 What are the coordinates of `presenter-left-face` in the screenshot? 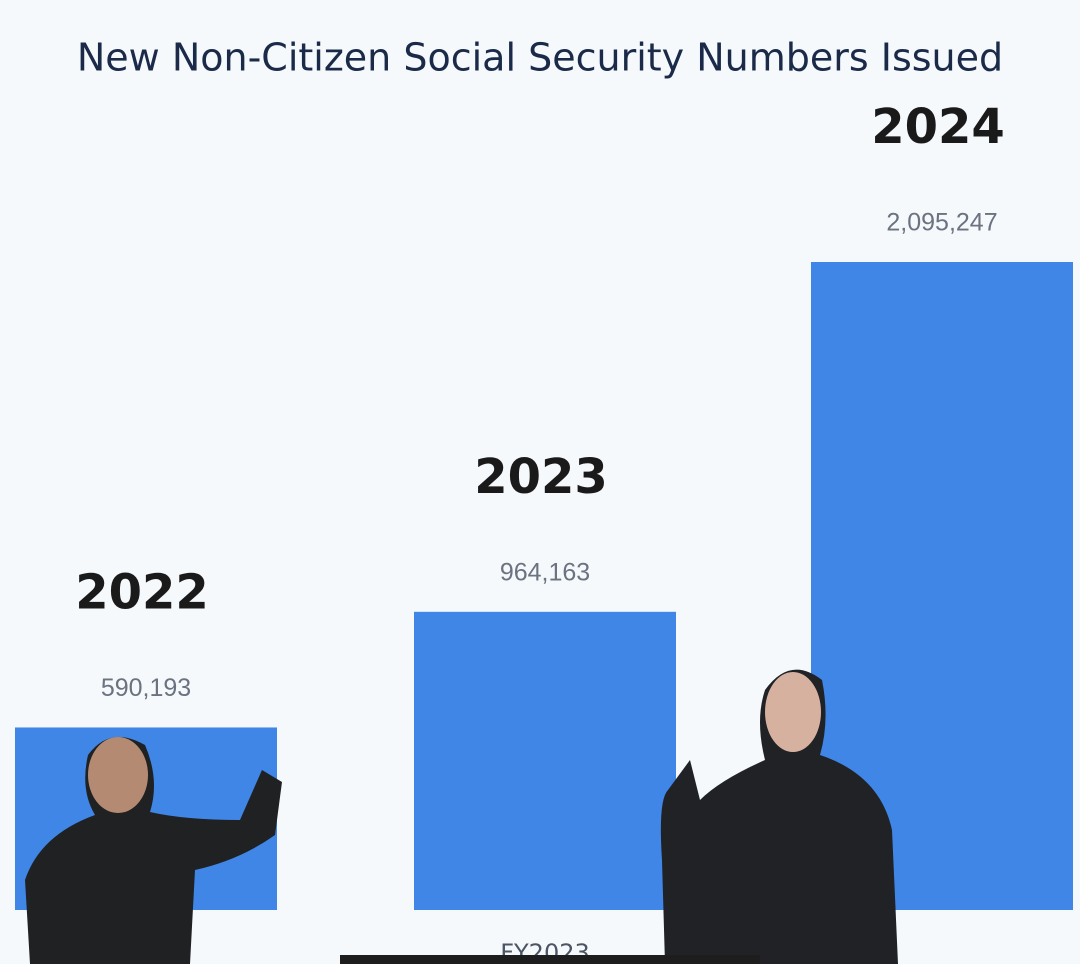 It's located at (118, 775).